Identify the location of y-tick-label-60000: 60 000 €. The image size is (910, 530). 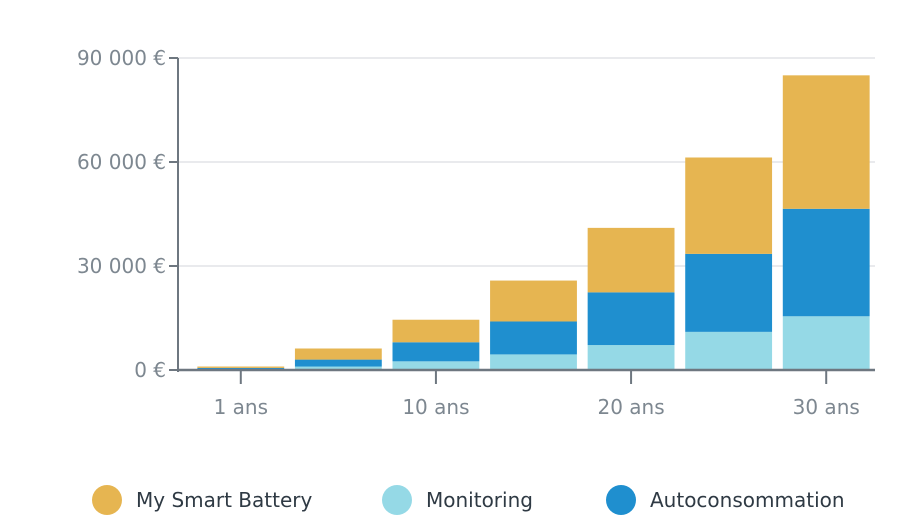
(121, 162).